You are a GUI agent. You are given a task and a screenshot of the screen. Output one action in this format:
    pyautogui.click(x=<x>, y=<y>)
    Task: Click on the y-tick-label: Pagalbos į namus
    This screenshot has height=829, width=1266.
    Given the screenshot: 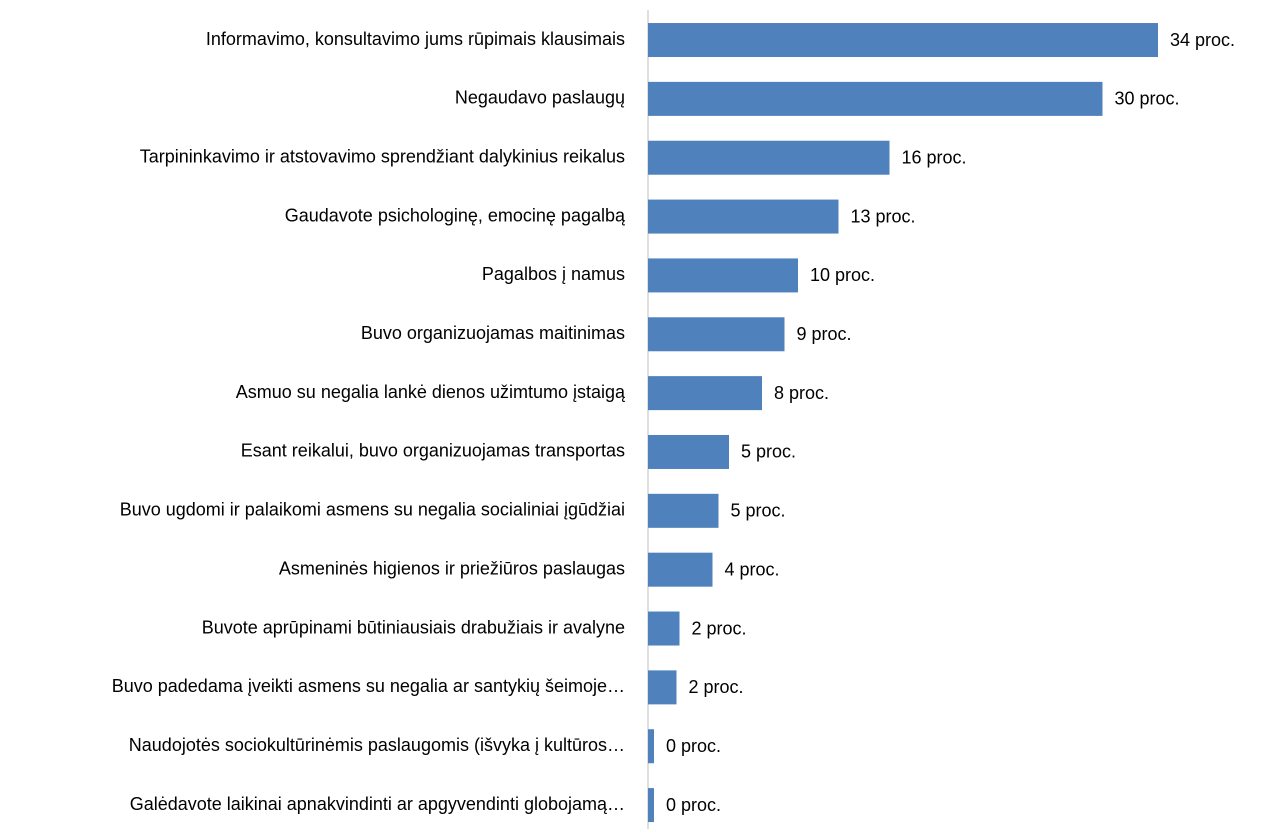 What is the action you would take?
    pyautogui.click(x=553, y=274)
    